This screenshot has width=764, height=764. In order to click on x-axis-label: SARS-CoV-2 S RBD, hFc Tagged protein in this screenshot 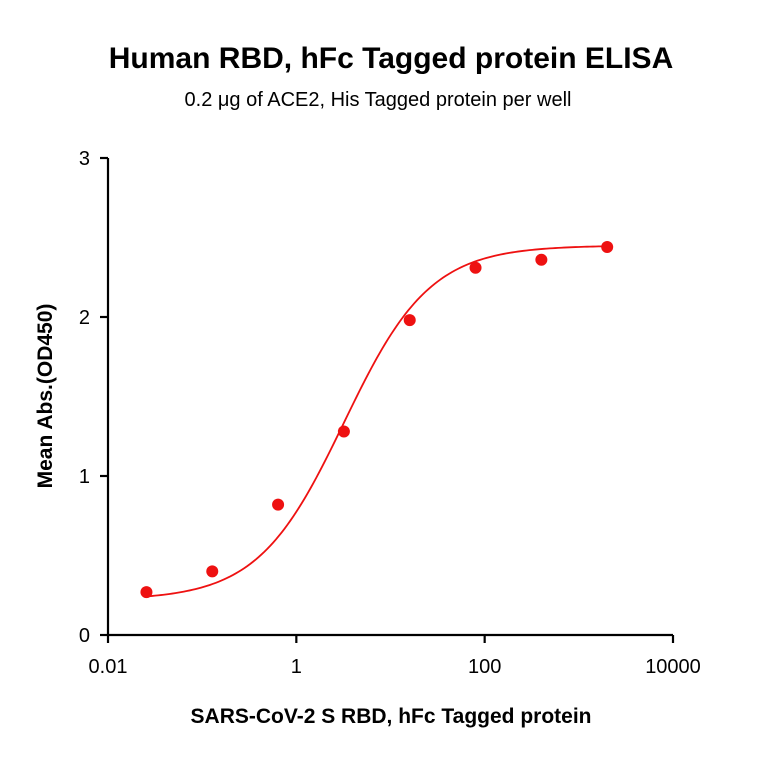, I will do `click(391, 716)`.